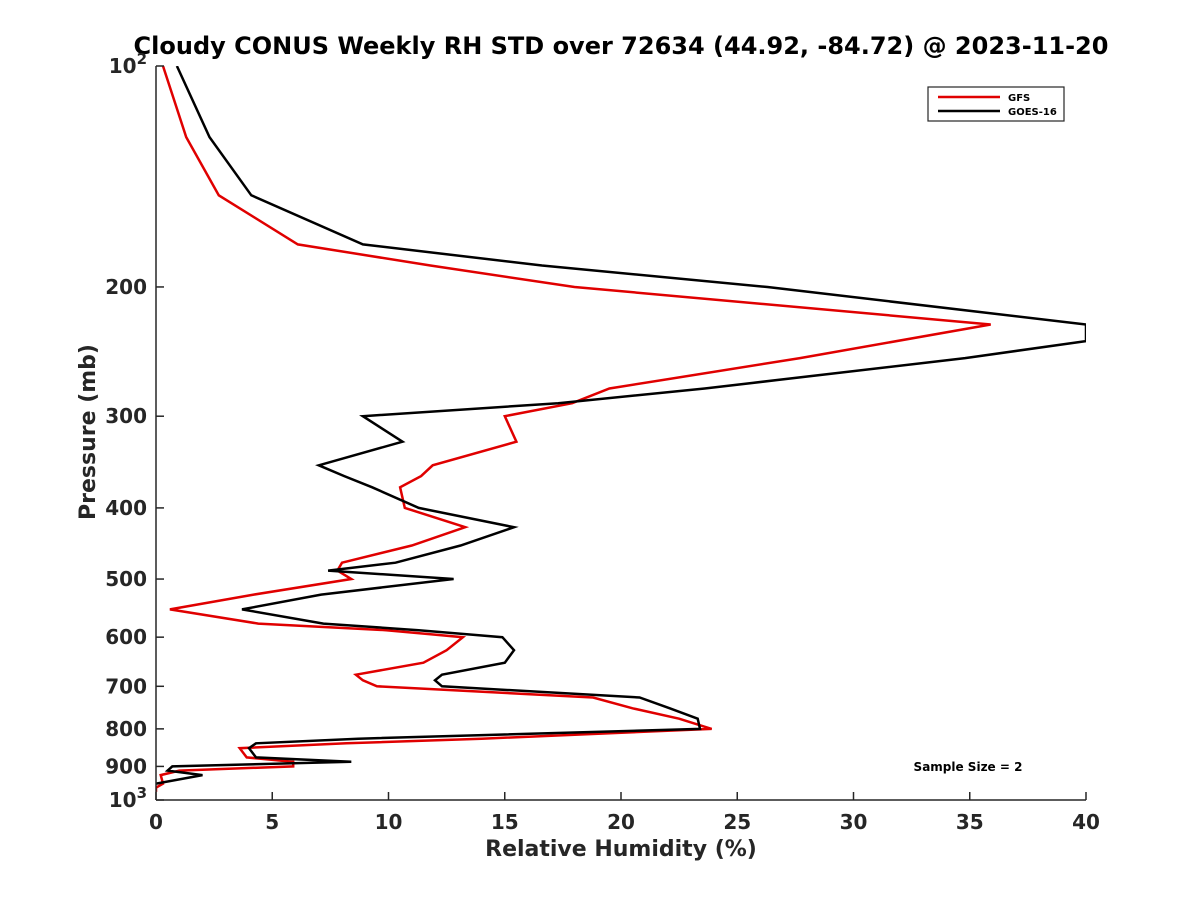 The width and height of the screenshot is (1200, 900). I want to click on x-tick-label: 15, so click(505, 822).